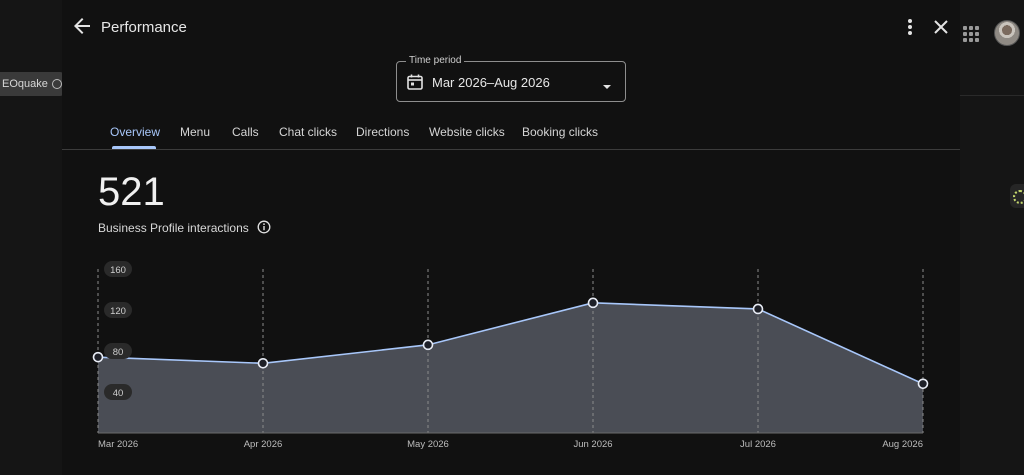 Image resolution: width=1024 pixels, height=475 pixels. I want to click on arrow-back-icon, so click(82, 26).